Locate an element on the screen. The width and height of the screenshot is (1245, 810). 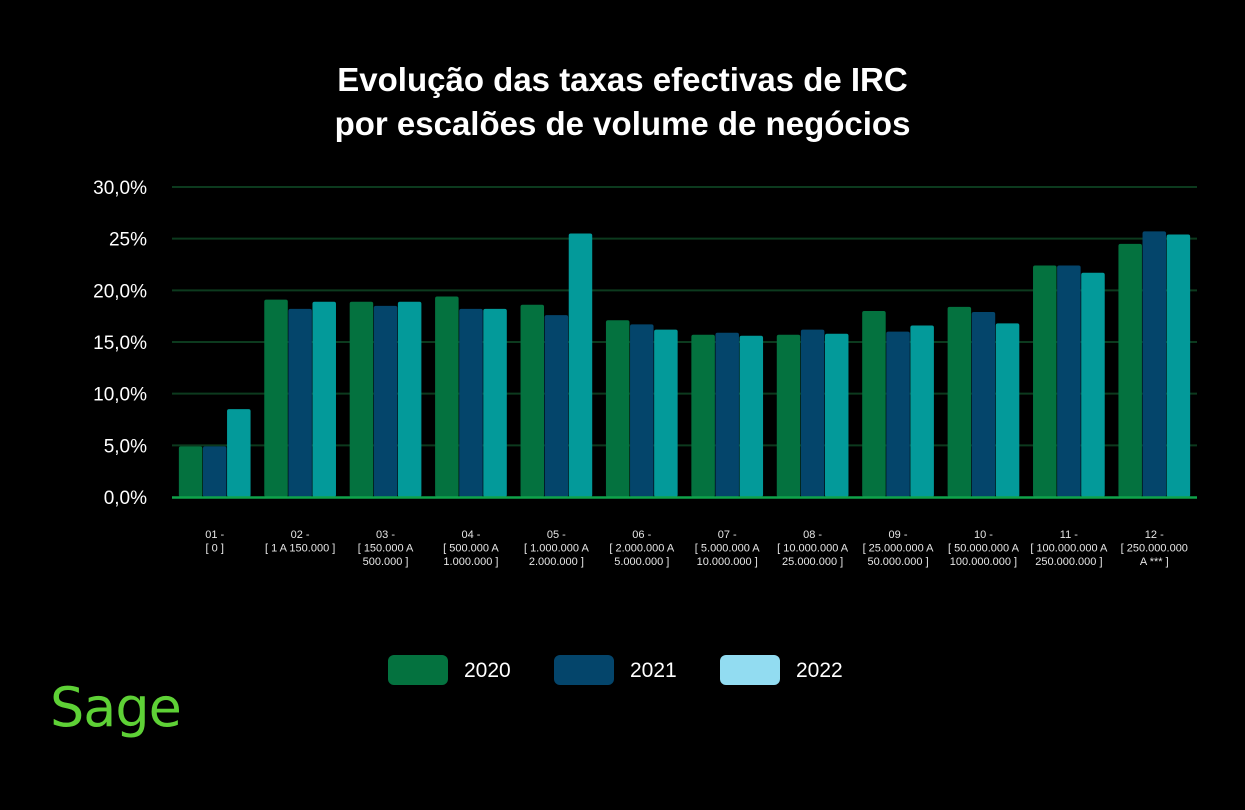
x-tick-label-line: 08 - is located at coordinates (812, 535).